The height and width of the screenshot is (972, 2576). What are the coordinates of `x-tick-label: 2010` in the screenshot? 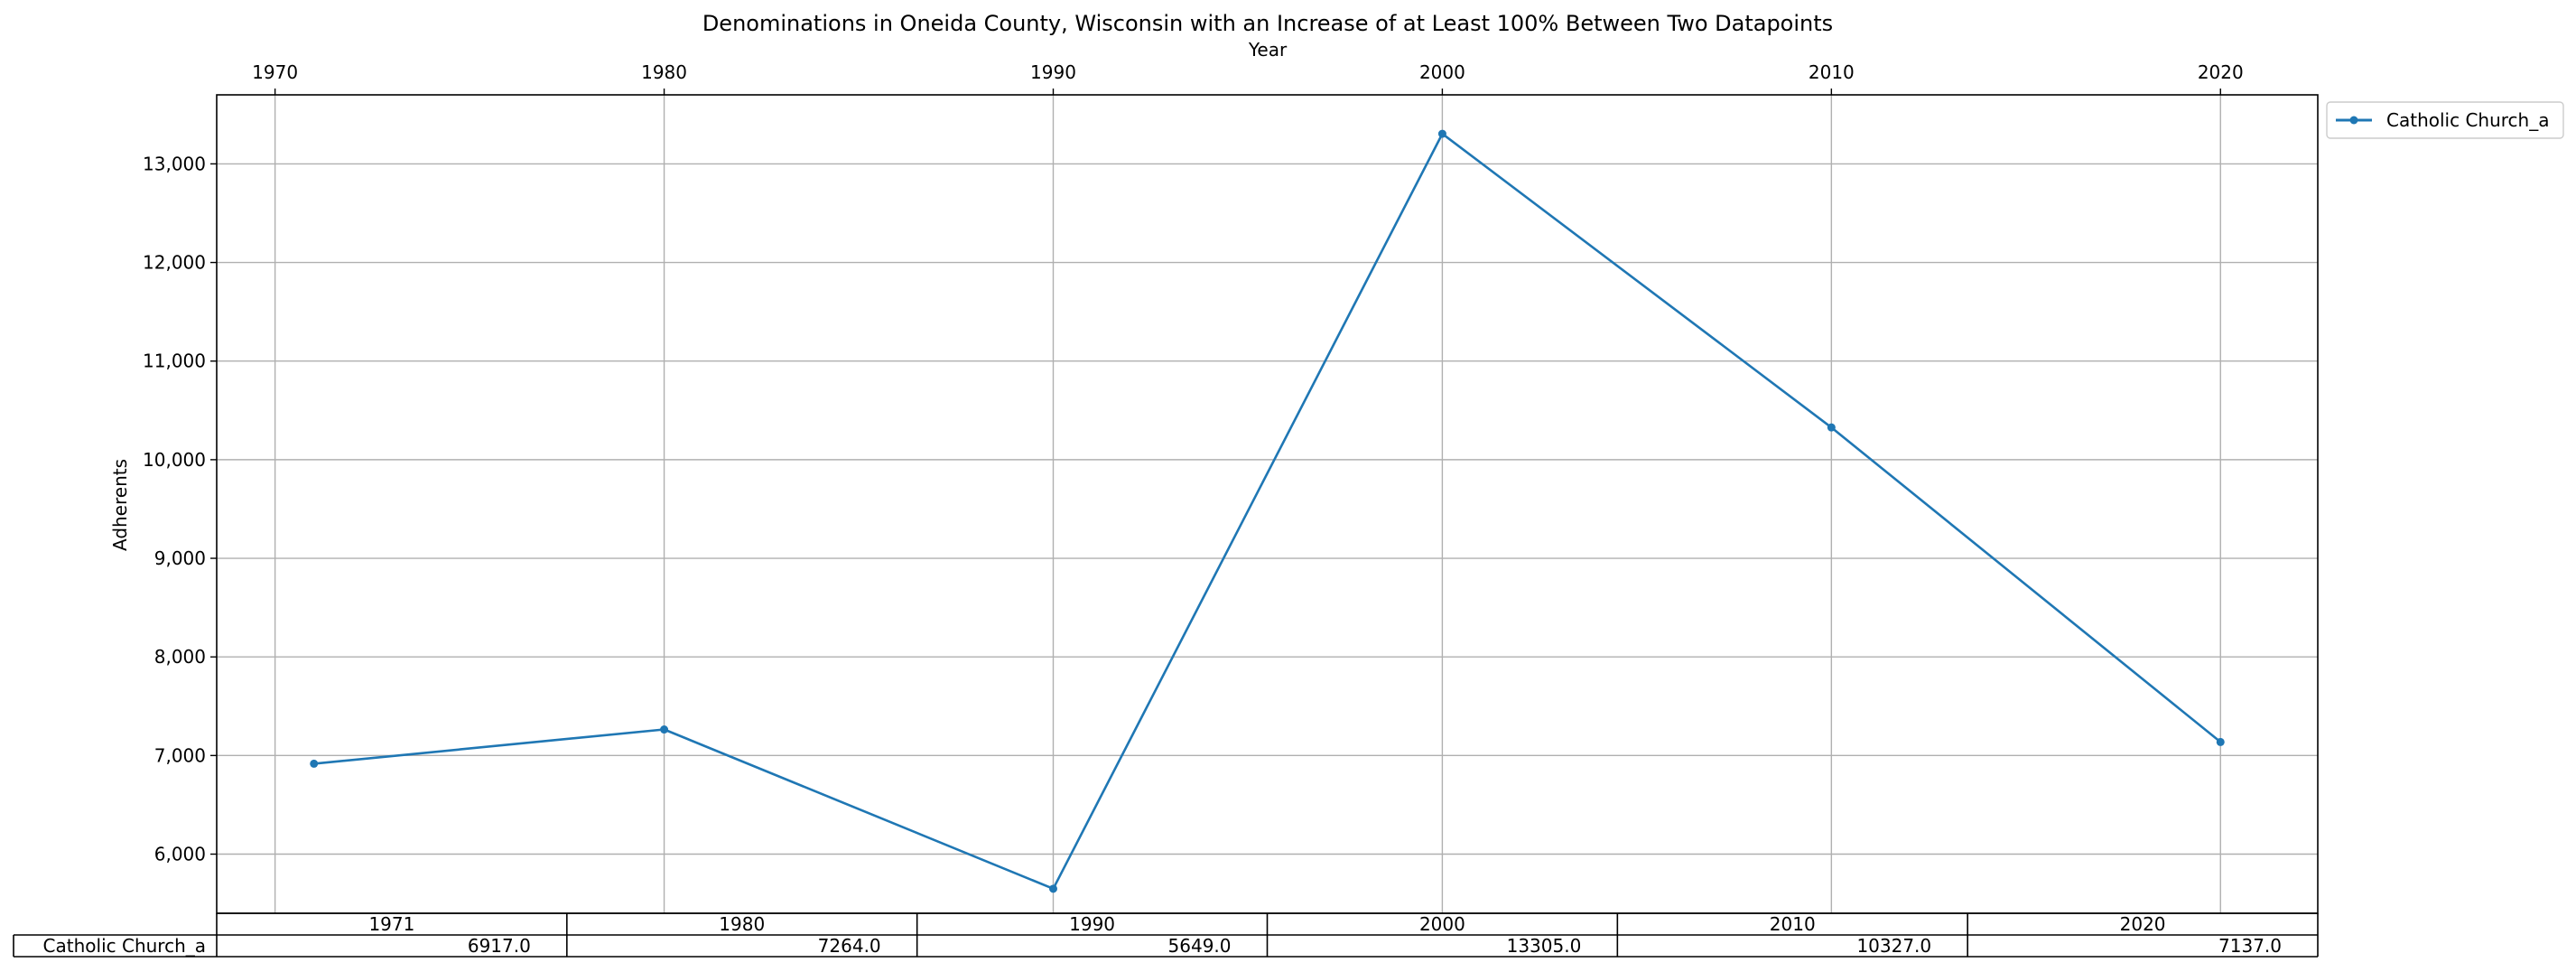 It's located at (1832, 72).